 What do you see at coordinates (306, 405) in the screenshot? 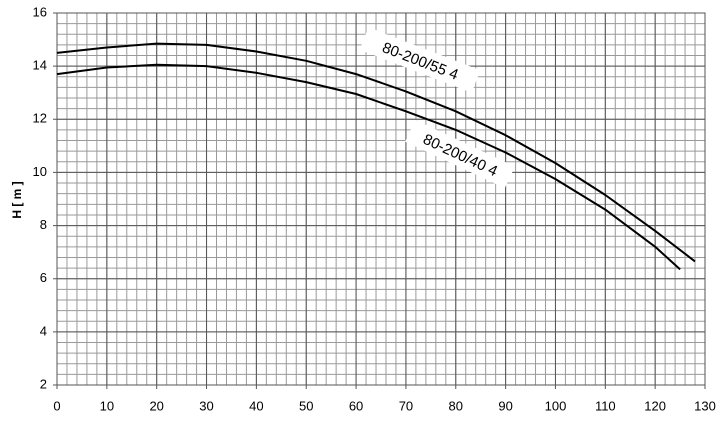
I see `x-tick-label: 50` at bounding box center [306, 405].